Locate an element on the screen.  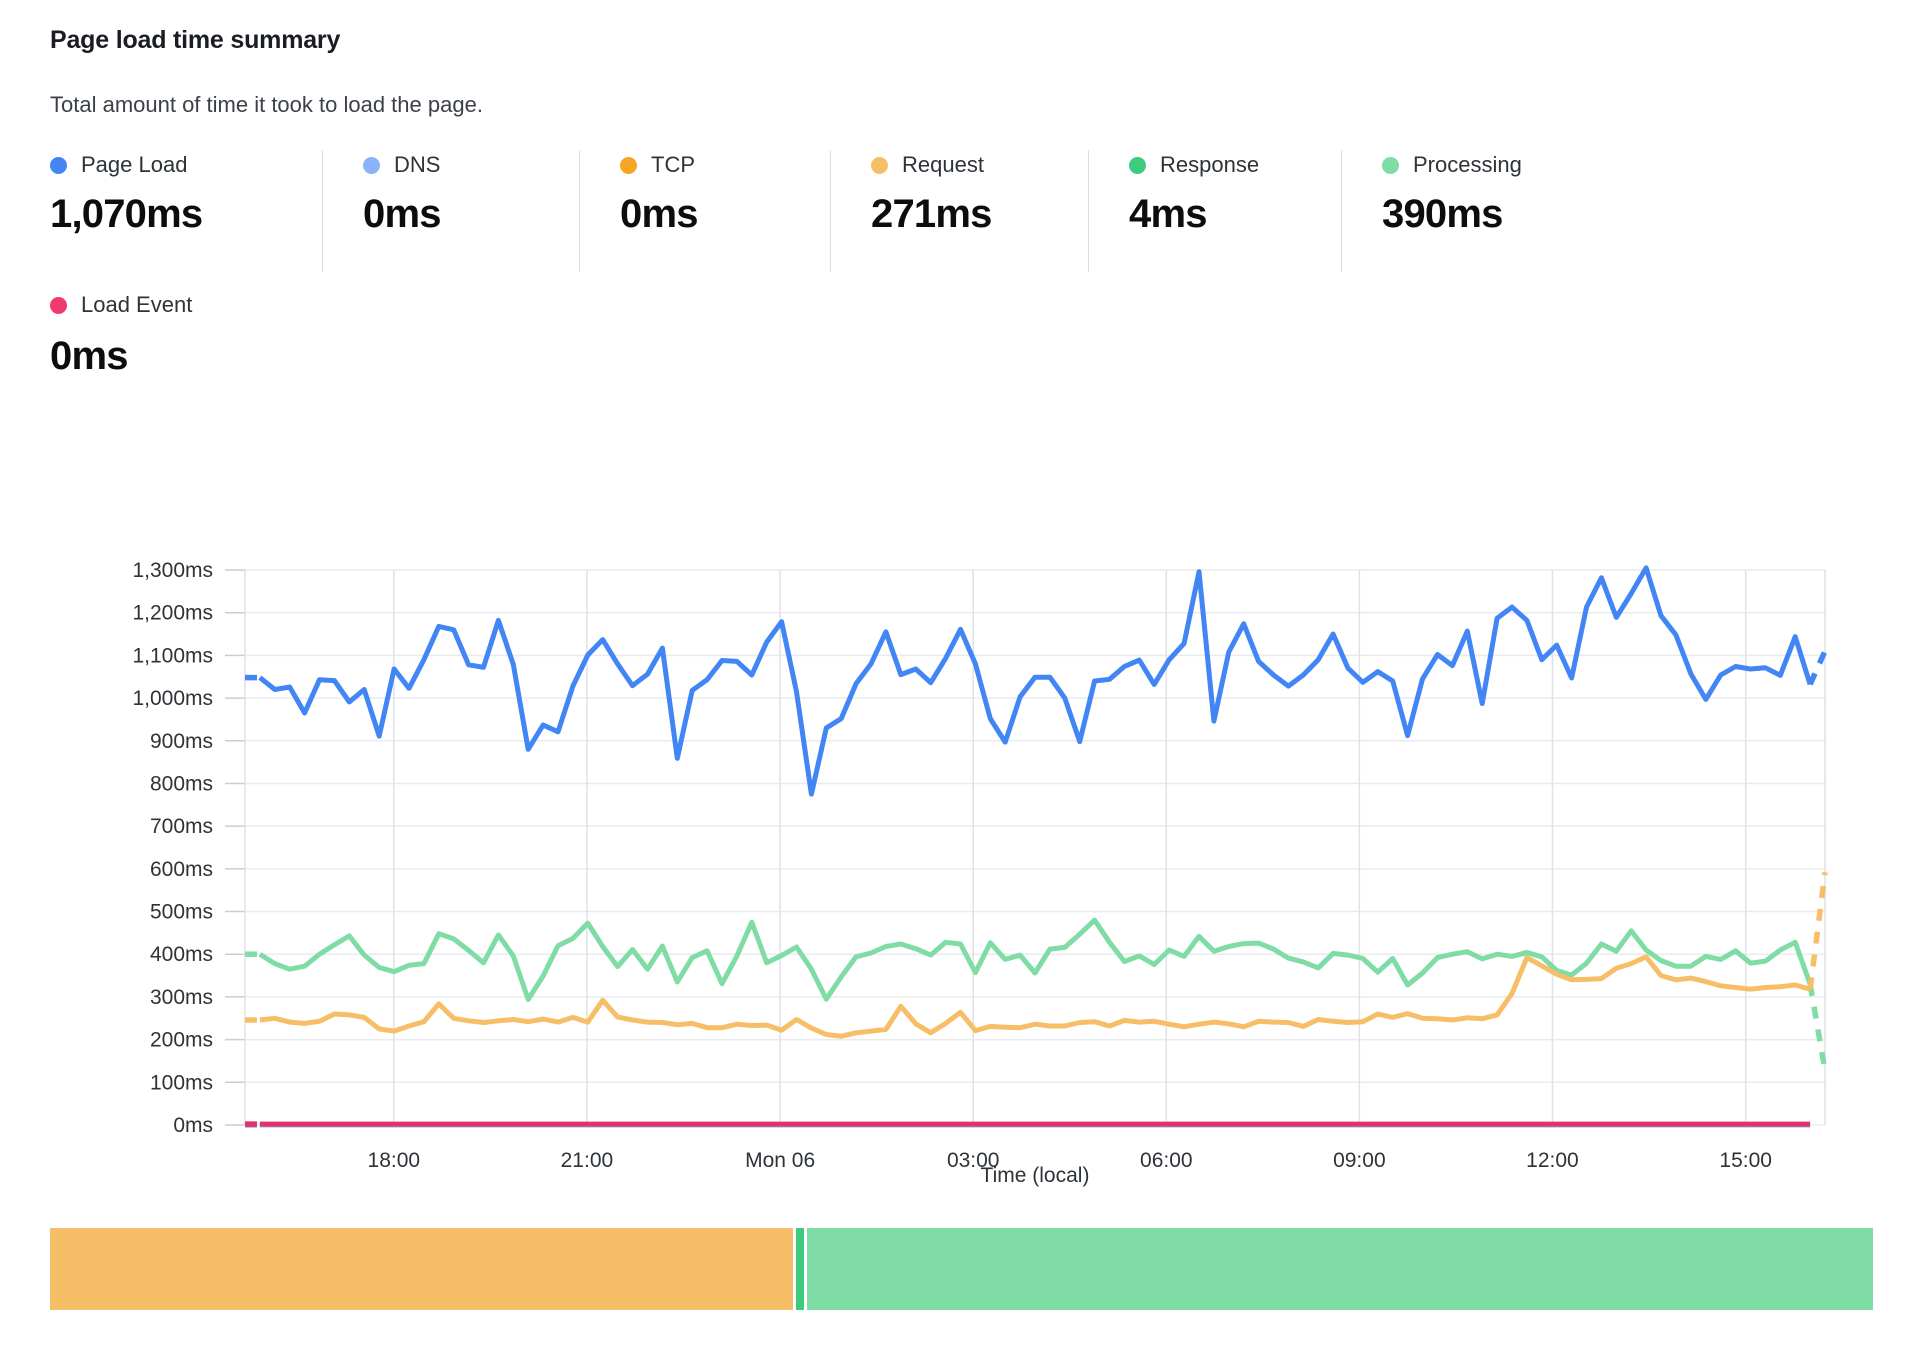
stat-header: Load Event is located at coordinates (186, 305).